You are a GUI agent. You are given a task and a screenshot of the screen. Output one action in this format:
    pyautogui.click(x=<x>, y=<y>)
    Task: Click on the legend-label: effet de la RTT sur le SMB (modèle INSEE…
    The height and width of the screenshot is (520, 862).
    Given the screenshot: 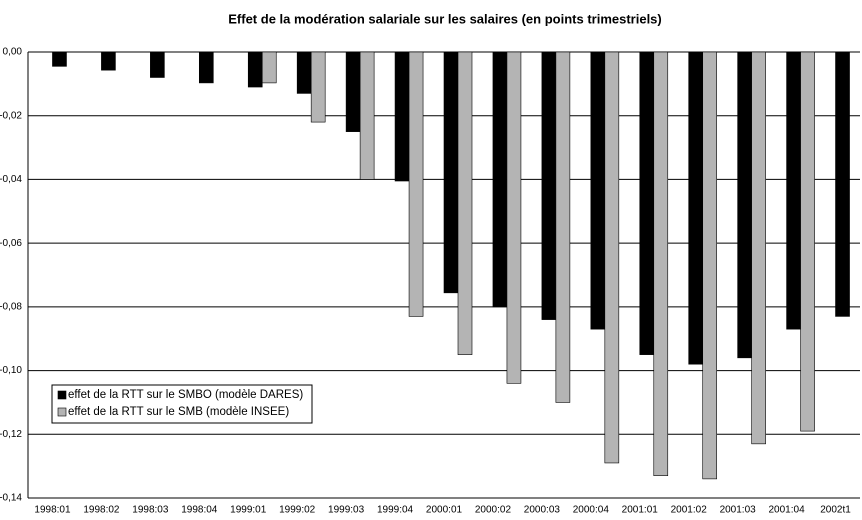 What is the action you would take?
    pyautogui.click(x=178, y=412)
    